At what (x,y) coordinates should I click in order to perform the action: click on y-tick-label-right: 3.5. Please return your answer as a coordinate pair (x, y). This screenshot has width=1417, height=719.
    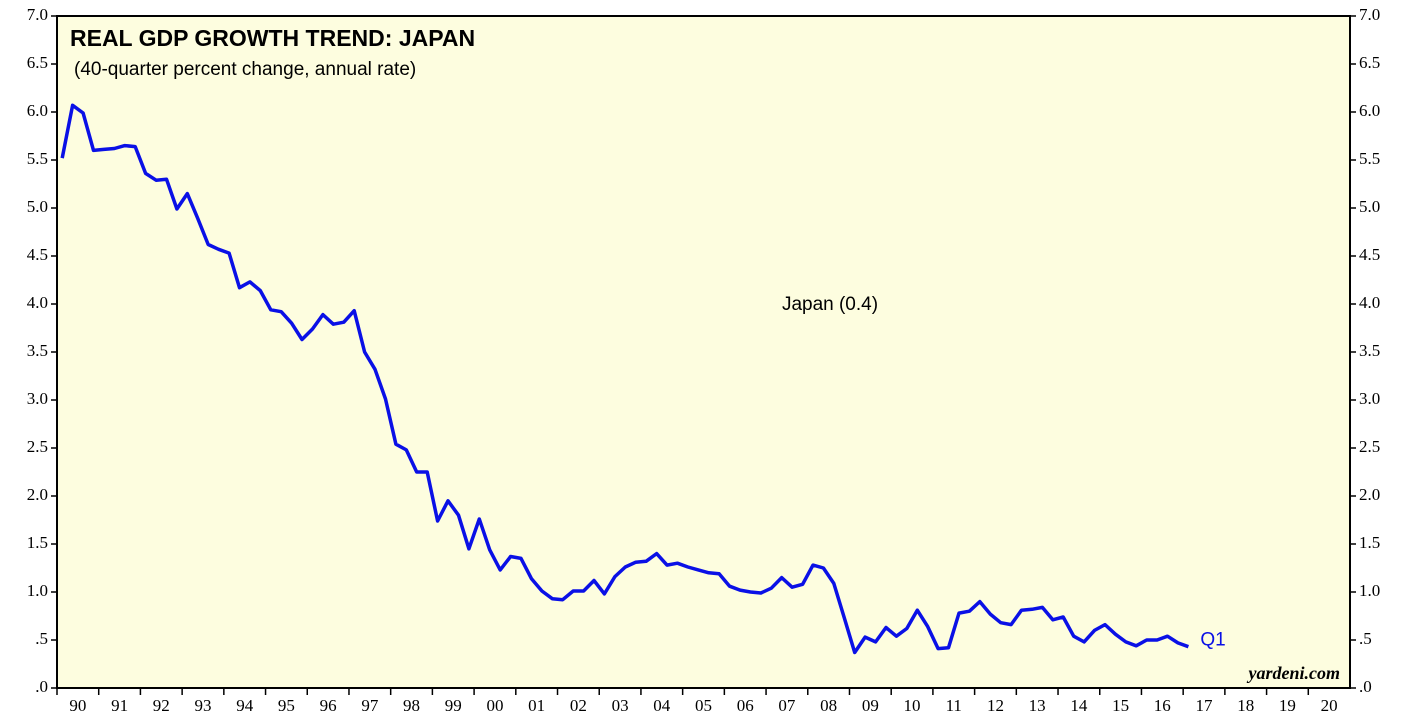
    Looking at the image, I should click on (1369, 350).